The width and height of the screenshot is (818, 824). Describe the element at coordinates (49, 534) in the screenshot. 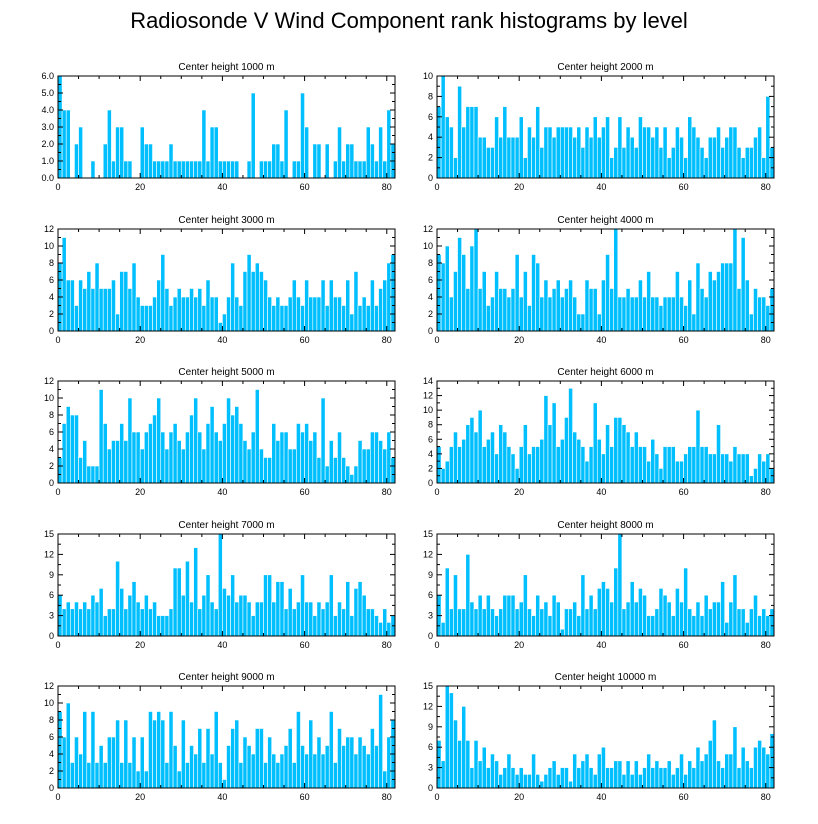

I see `y-tick-label: 15` at that location.